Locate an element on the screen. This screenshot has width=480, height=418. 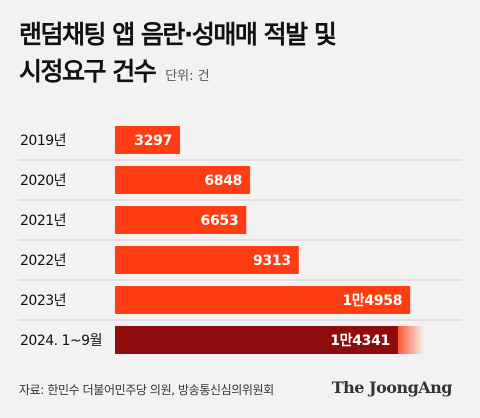
value-label: 1만4341 is located at coordinates (360, 341).